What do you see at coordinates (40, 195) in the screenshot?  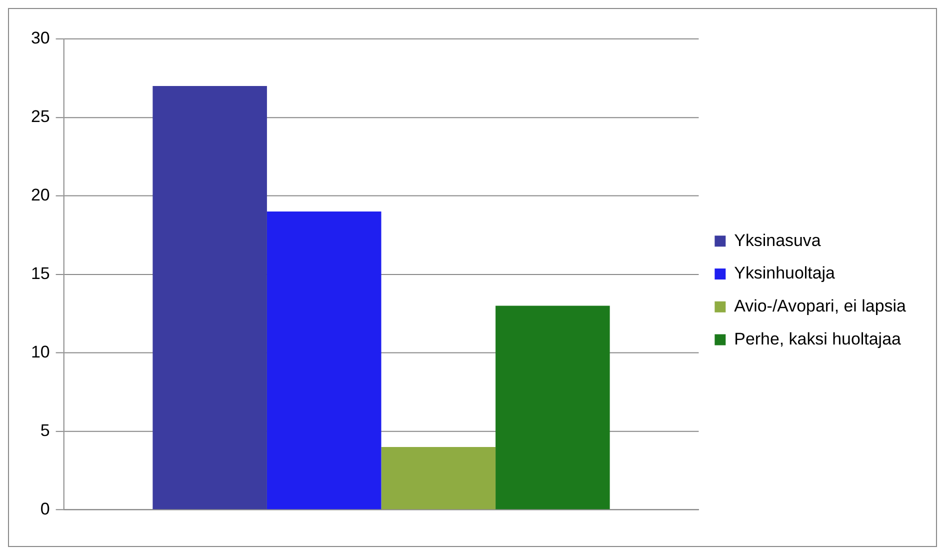 I see `y-tick-label: 20` at bounding box center [40, 195].